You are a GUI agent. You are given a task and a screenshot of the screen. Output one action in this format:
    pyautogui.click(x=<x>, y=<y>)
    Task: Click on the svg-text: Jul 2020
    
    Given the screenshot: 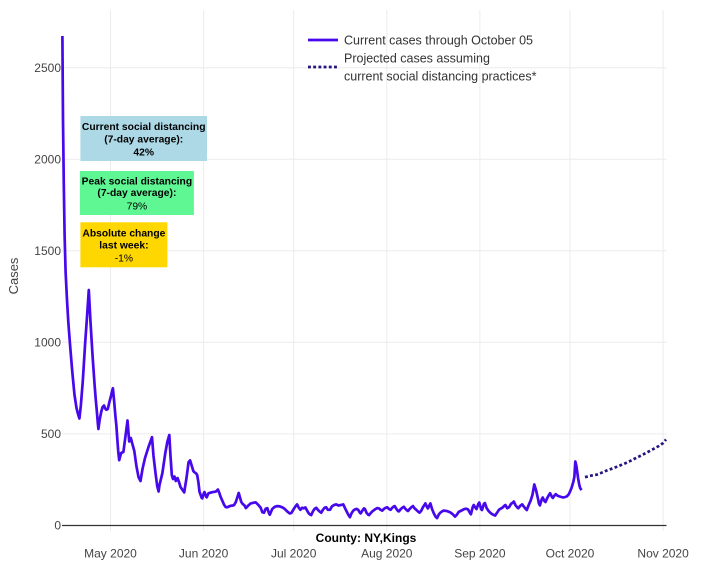 What is the action you would take?
    pyautogui.click(x=294, y=553)
    